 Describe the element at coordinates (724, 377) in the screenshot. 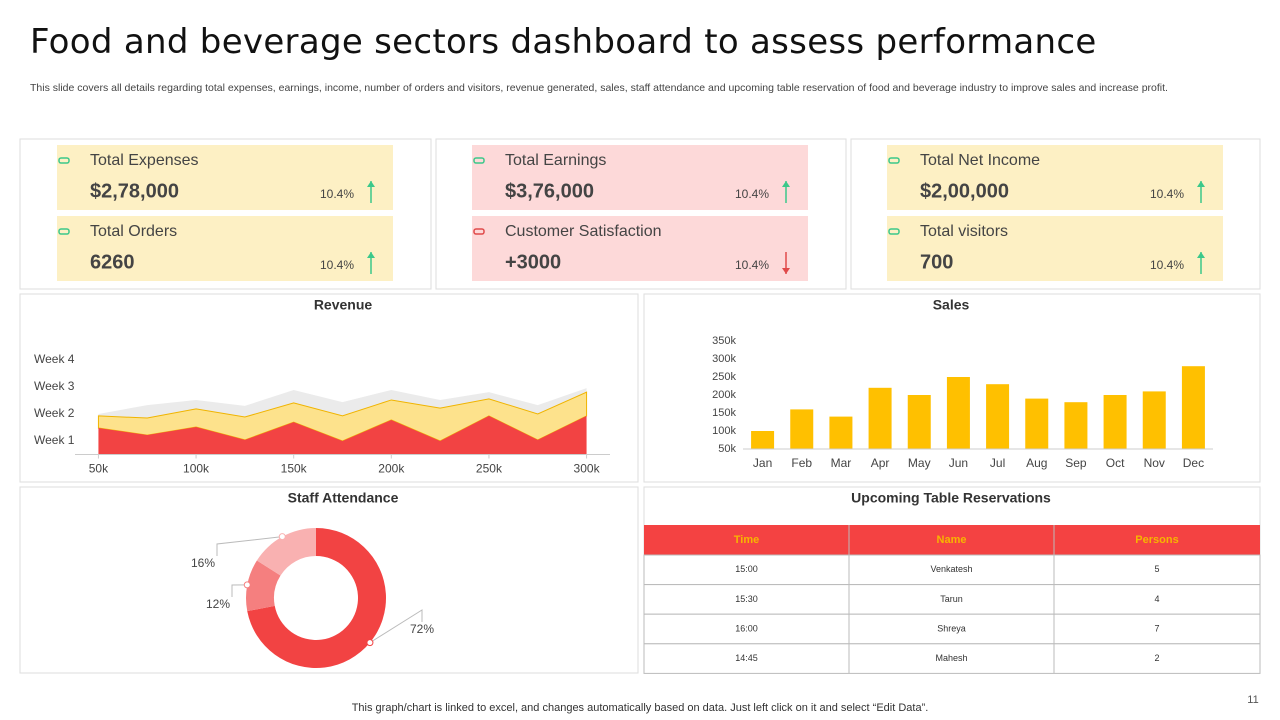

I see `y-tick-label: 250k` at that location.